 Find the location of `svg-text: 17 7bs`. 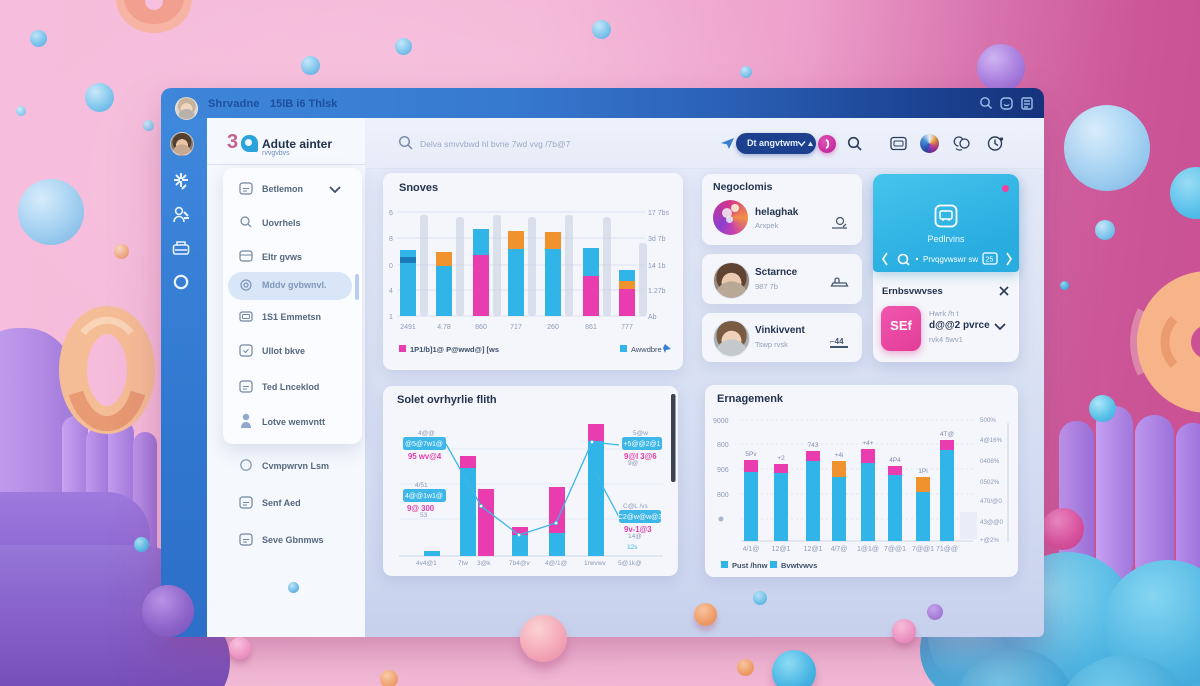

svg-text: 17 7bs is located at coordinates (659, 213).